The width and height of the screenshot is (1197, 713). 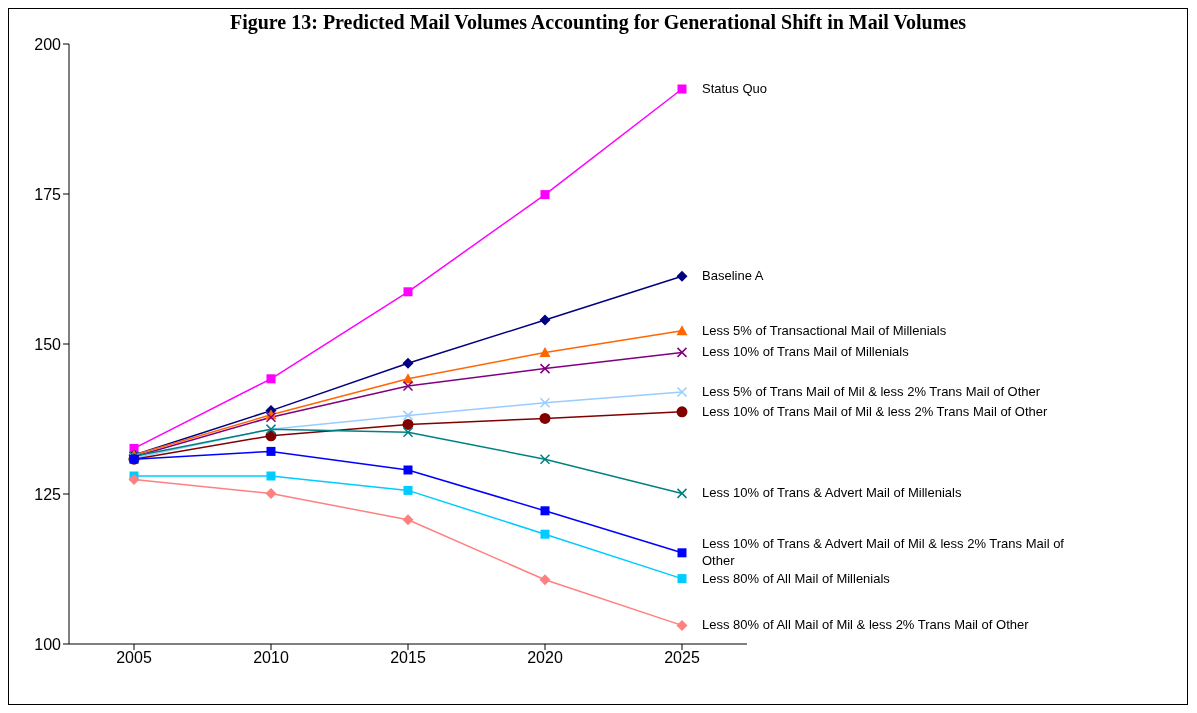 I want to click on series-label: Less 80% of All Mail of Mil & less 2% Trans Mail of Other, so click(x=866, y=625).